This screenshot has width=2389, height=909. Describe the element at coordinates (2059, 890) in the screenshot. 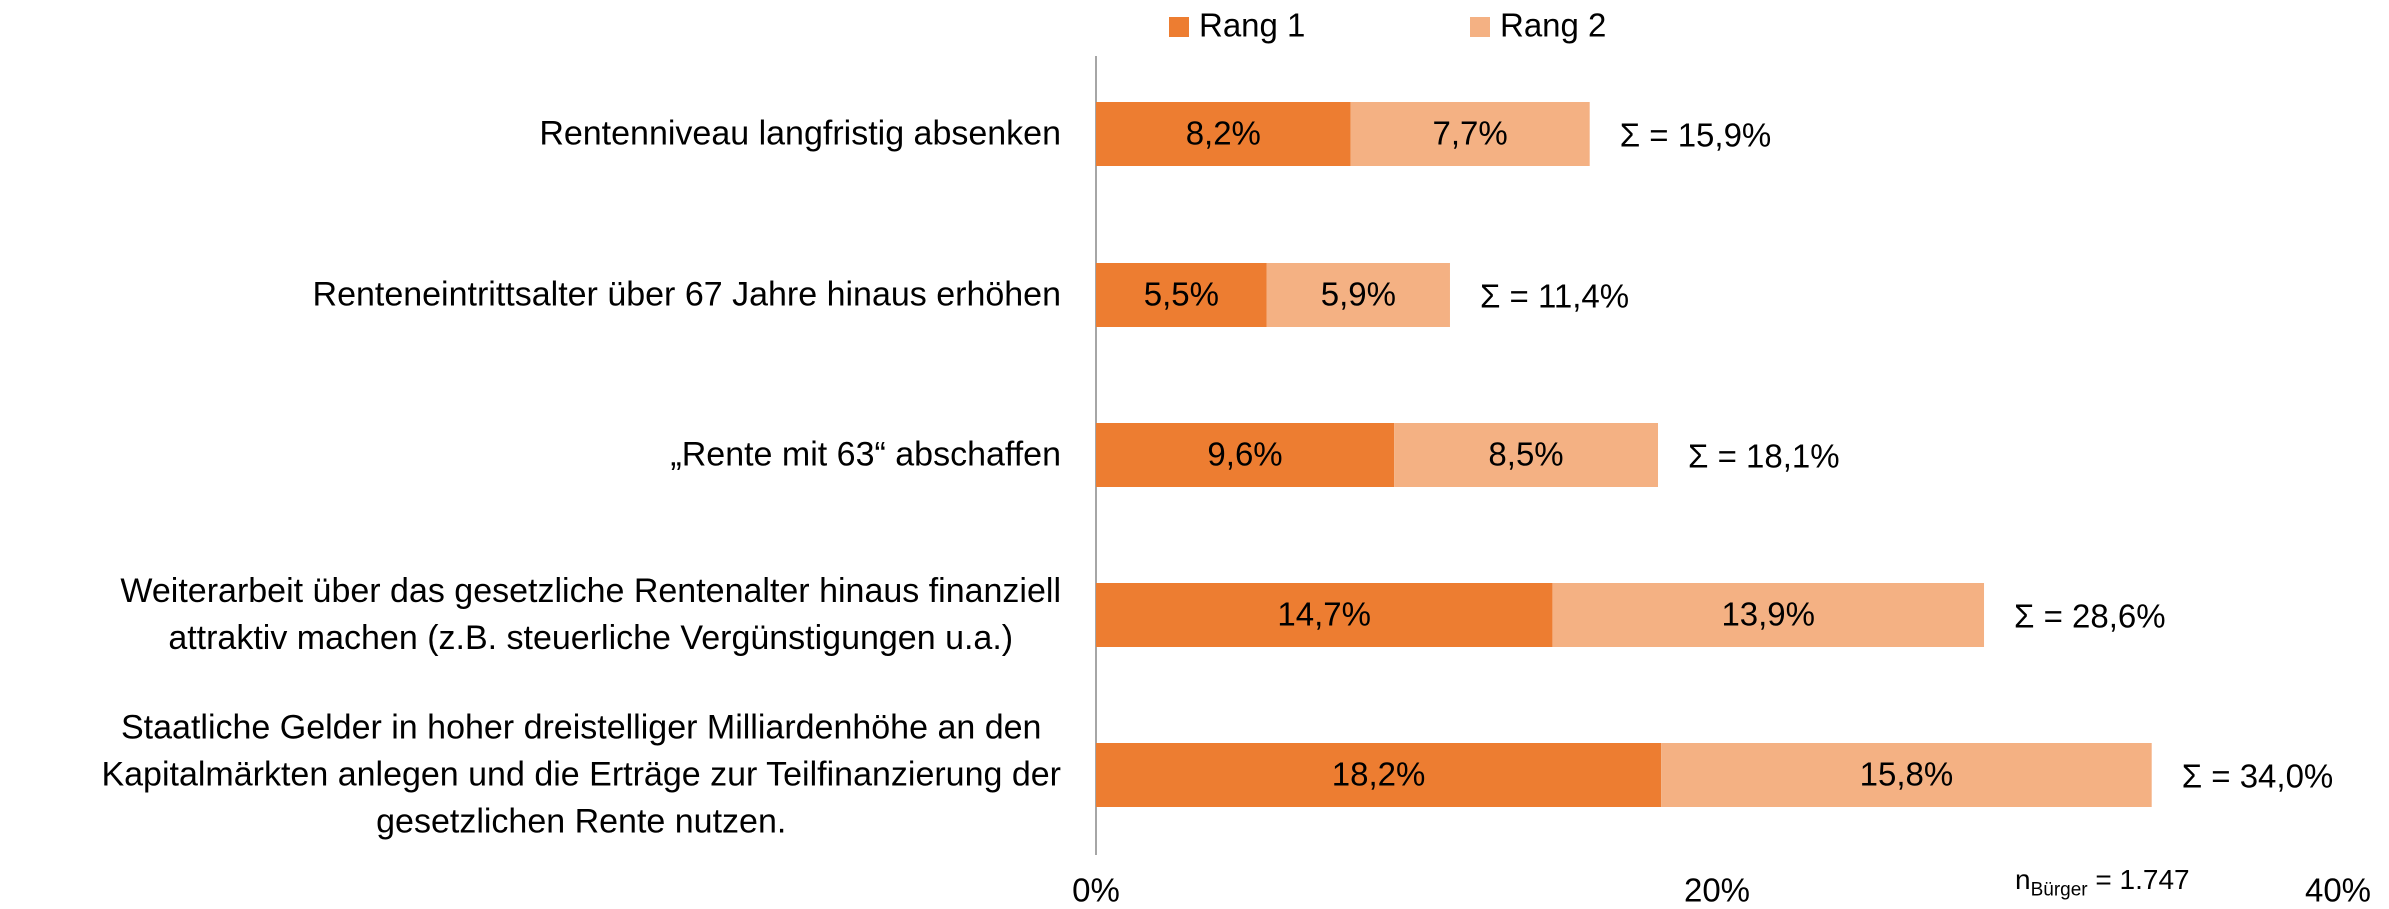

I see `note-subscript: Bürger` at that location.